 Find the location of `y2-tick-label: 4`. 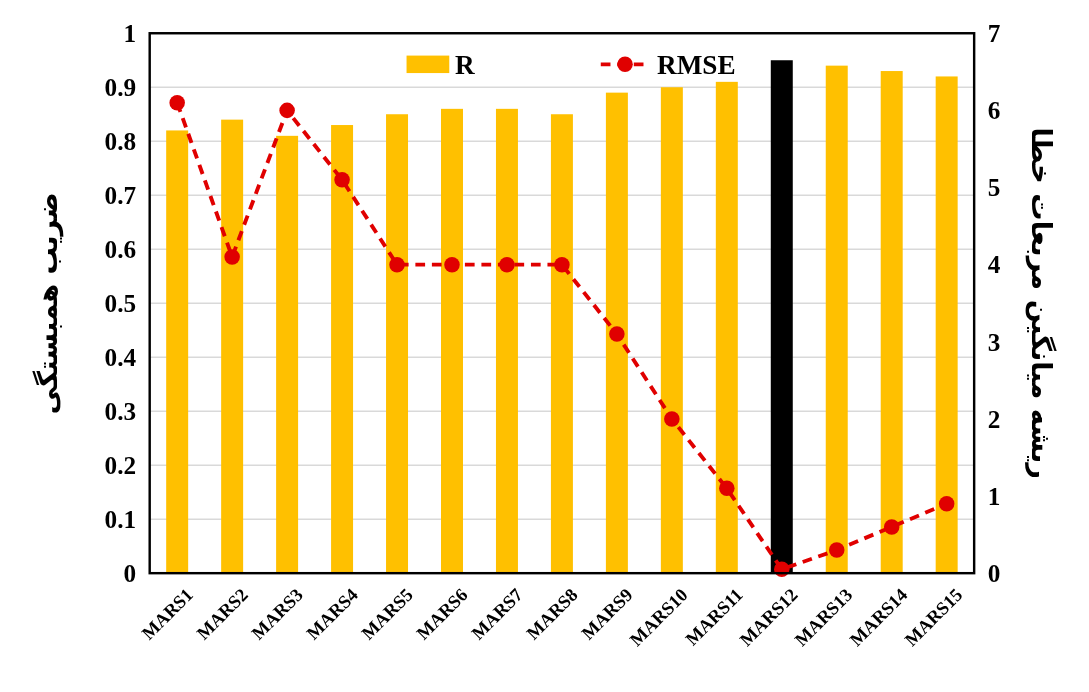

y2-tick-label: 4 is located at coordinates (994, 265).